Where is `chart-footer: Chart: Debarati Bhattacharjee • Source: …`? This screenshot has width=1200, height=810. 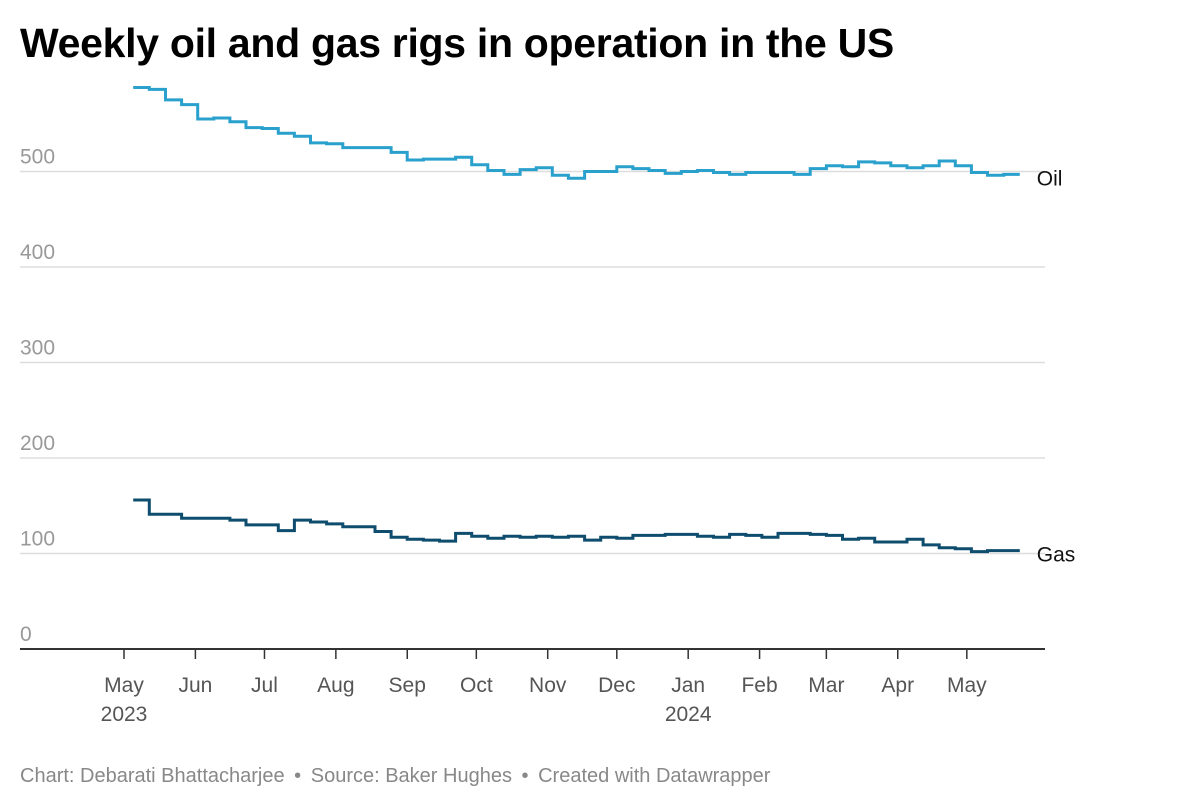 chart-footer: Chart: Debarati Bhattacharjee • Source: … is located at coordinates (395, 776).